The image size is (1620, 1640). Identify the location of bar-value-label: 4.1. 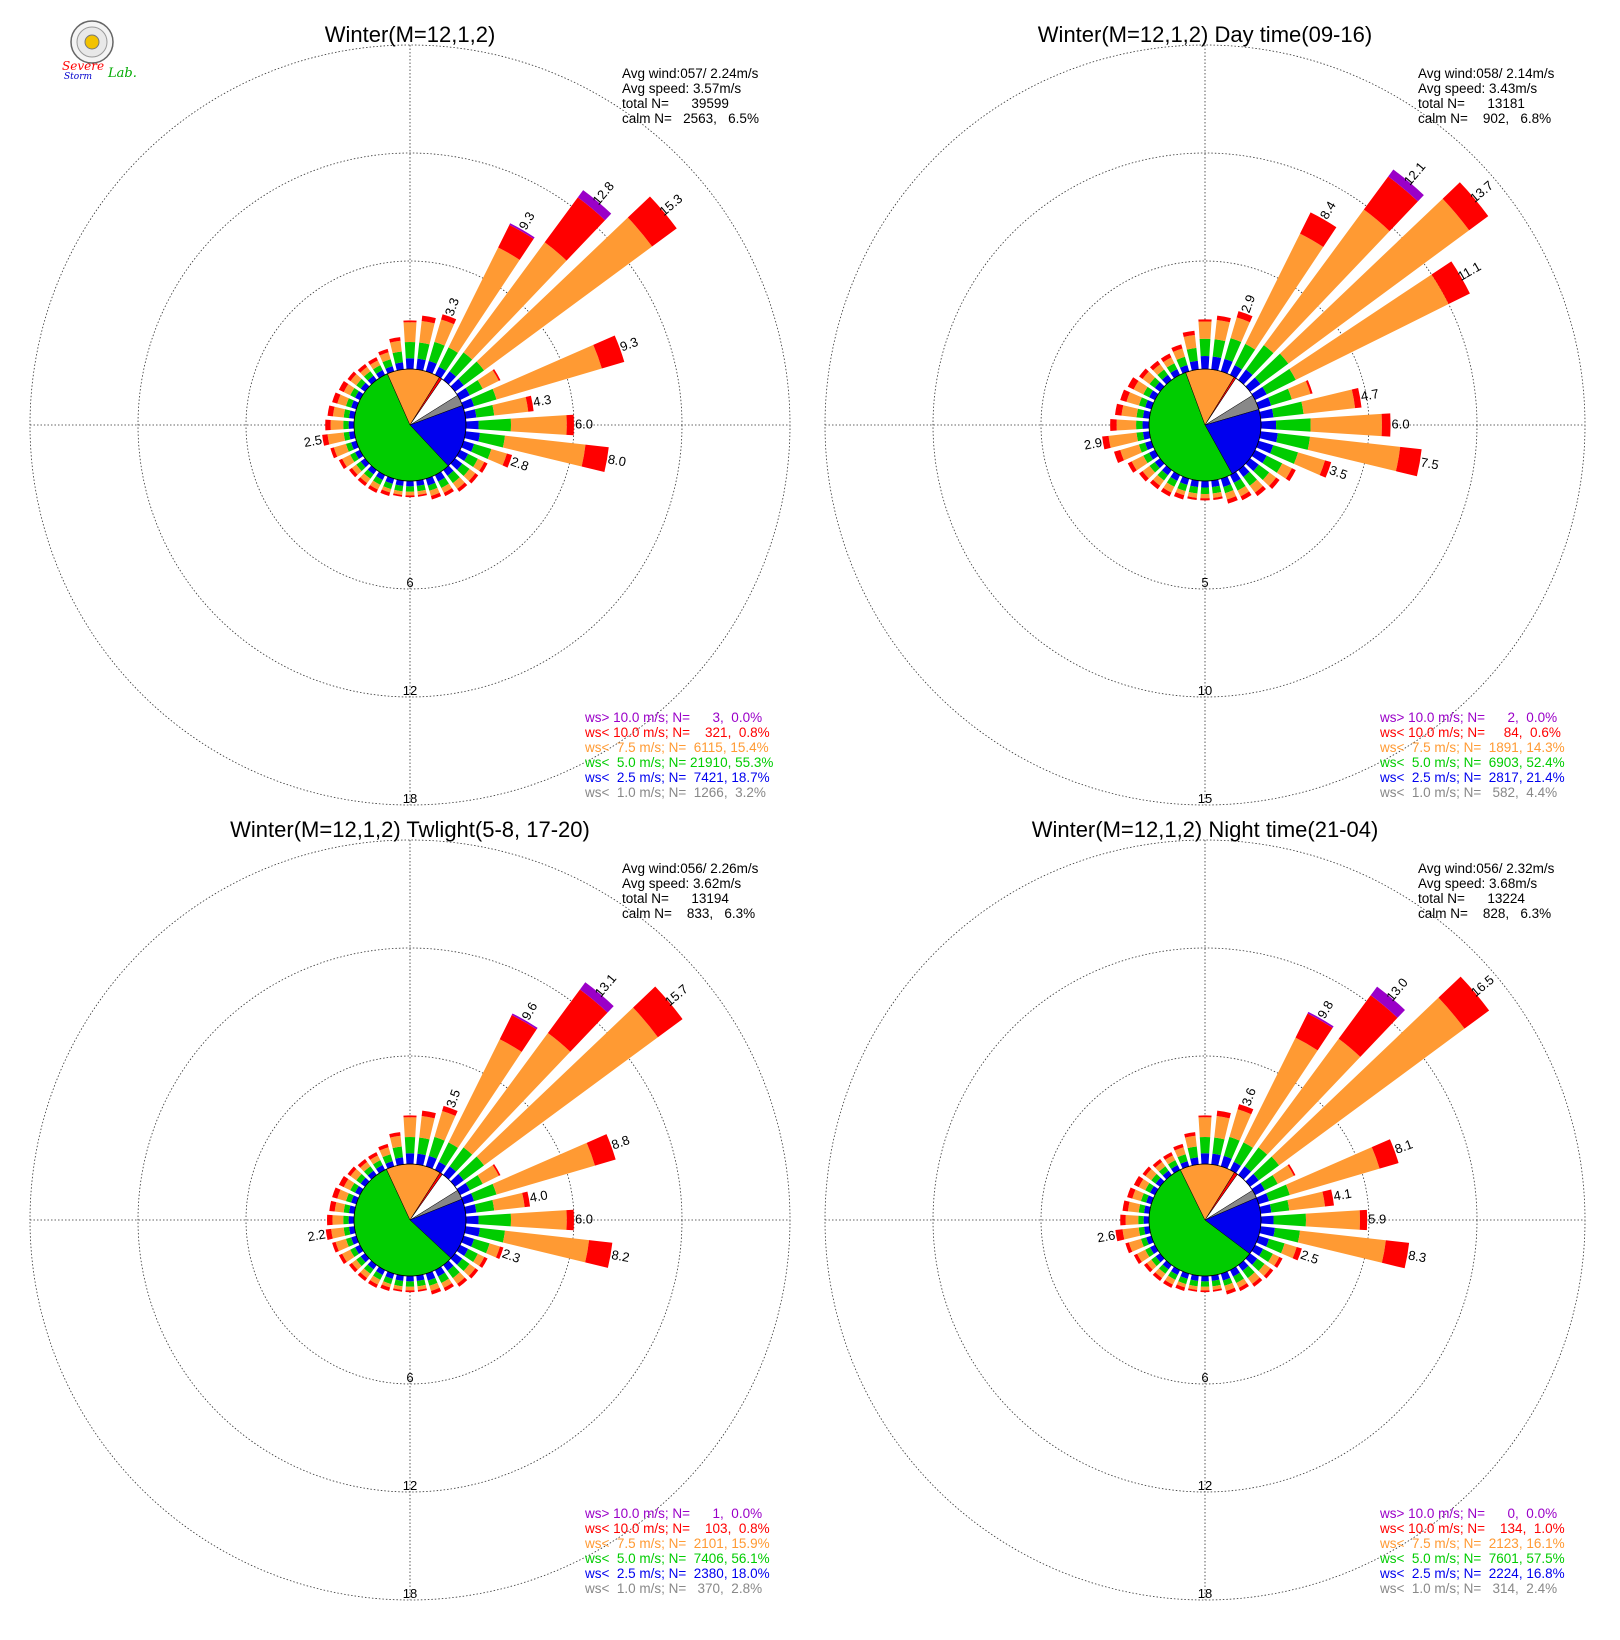
(1342, 1195).